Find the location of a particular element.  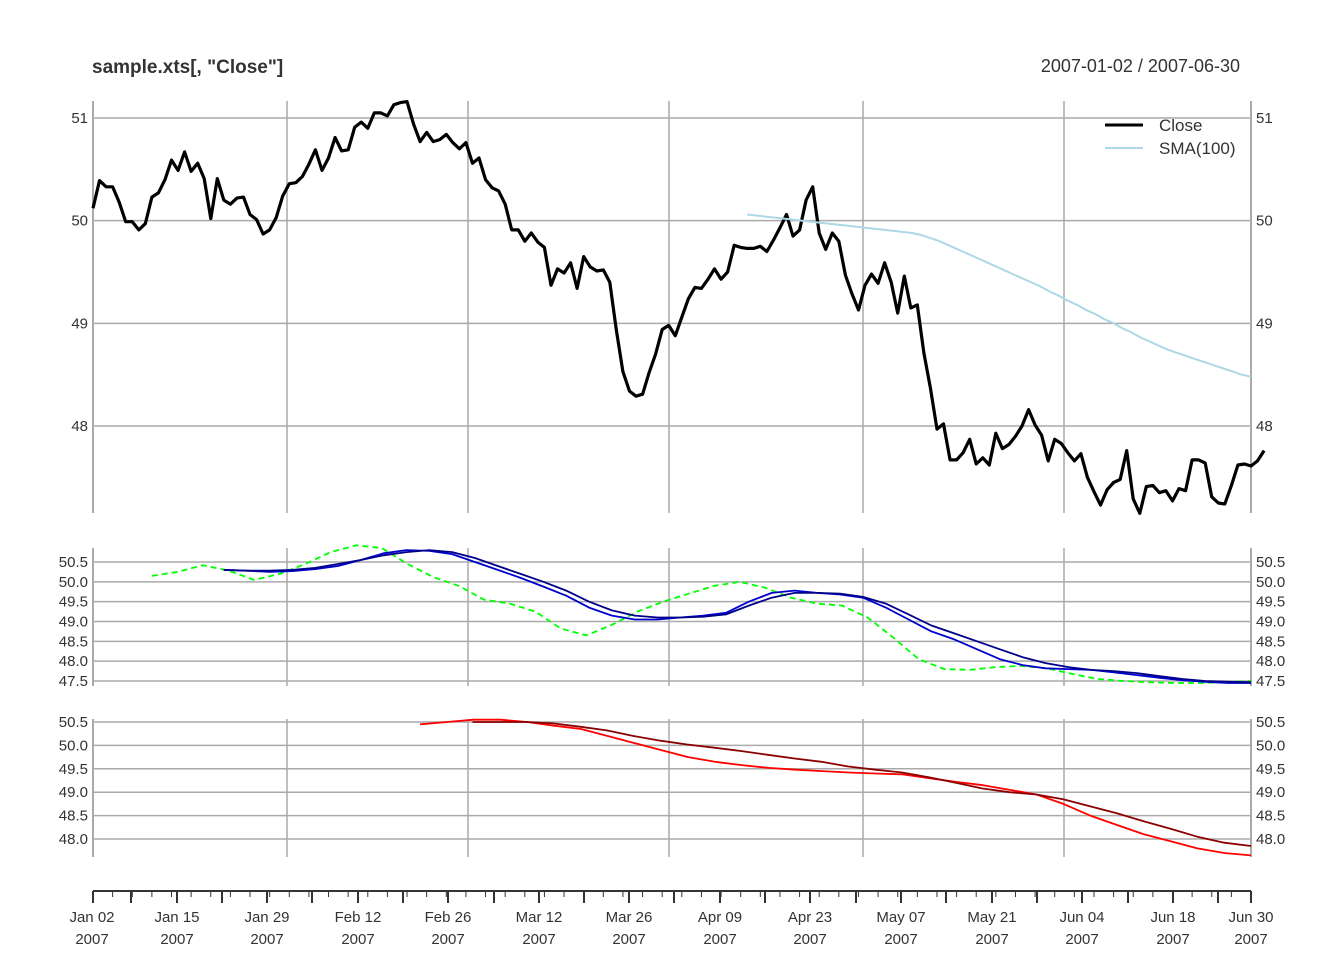

legend: Close SMA(100) is located at coordinates (1170, 137).